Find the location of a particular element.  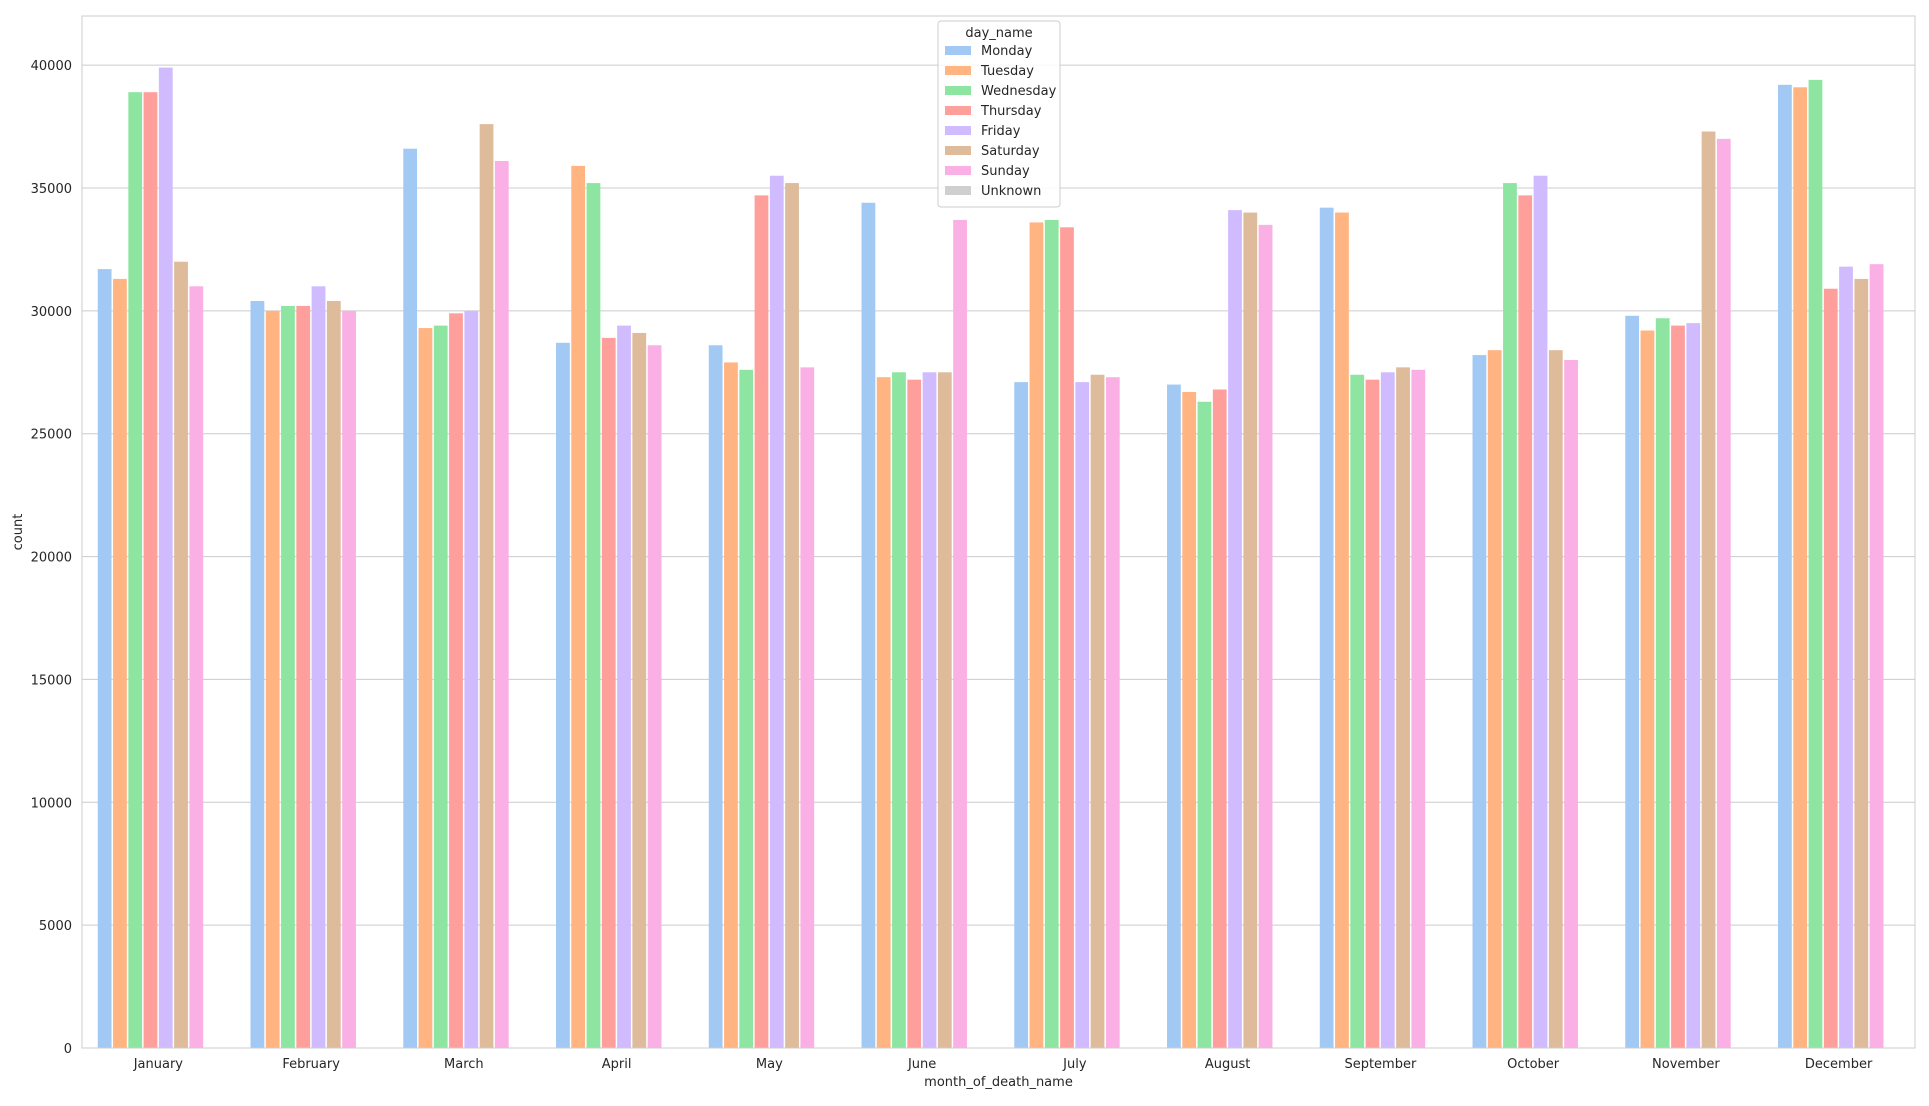

bar-wednesday-january is located at coordinates (135, 570).